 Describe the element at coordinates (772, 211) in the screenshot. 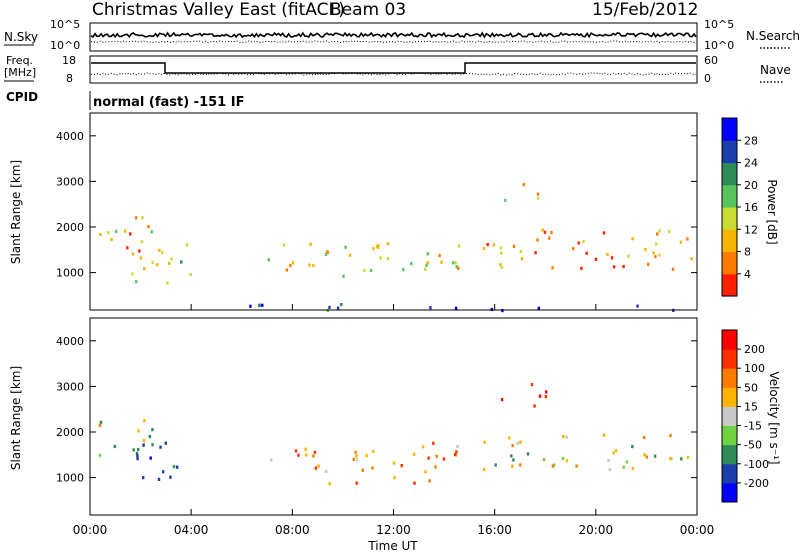

I see `power-colorbar-title: Power [dB]` at that location.